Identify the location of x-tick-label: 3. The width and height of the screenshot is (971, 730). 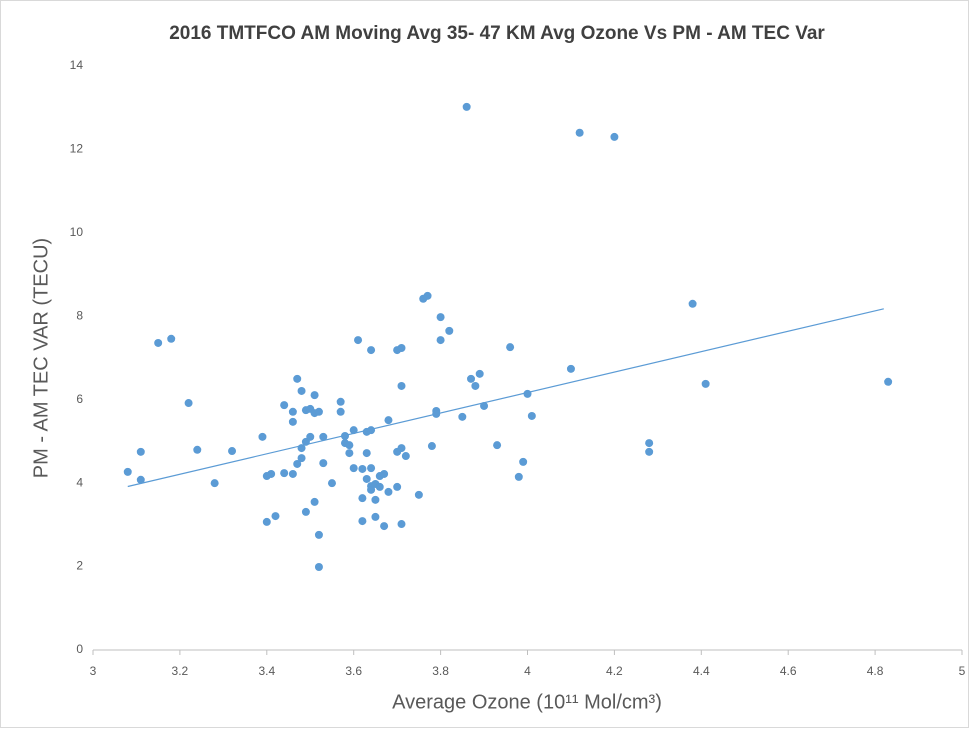
(93, 671).